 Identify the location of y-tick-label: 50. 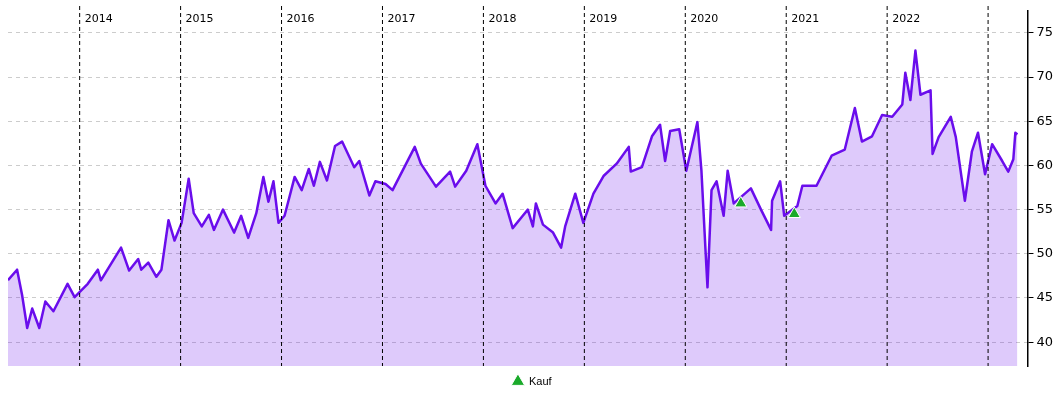
(1044, 253).